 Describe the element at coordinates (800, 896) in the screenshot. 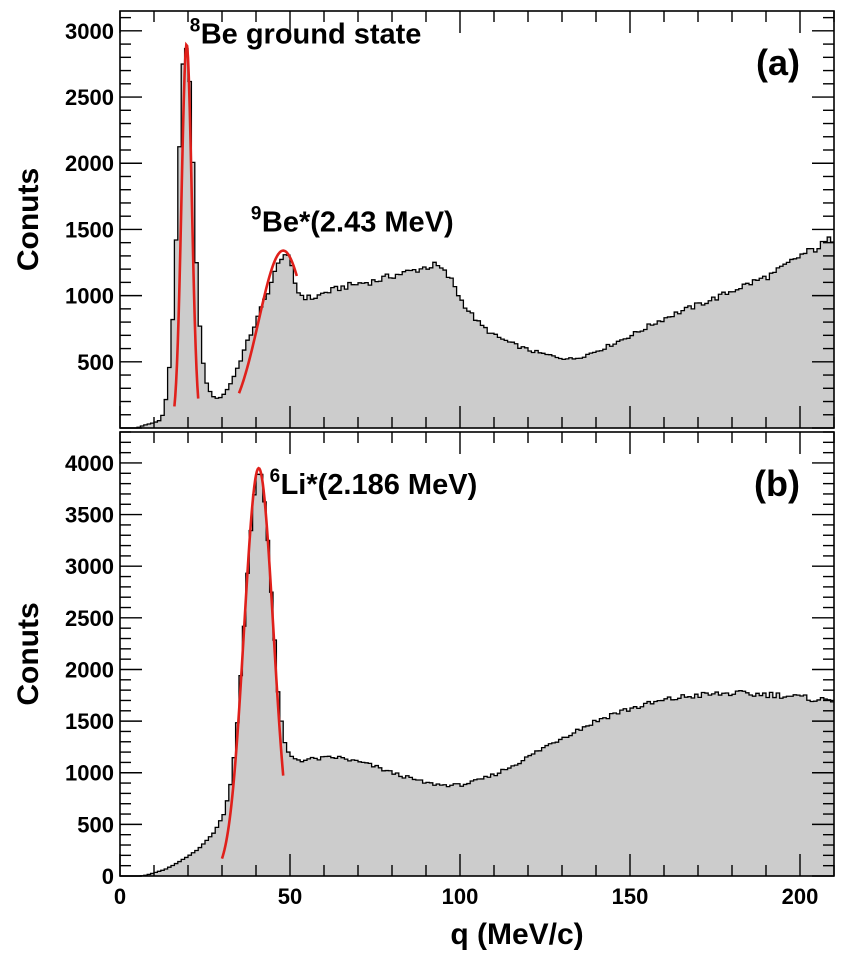

I see `x-tick-label: 200` at that location.